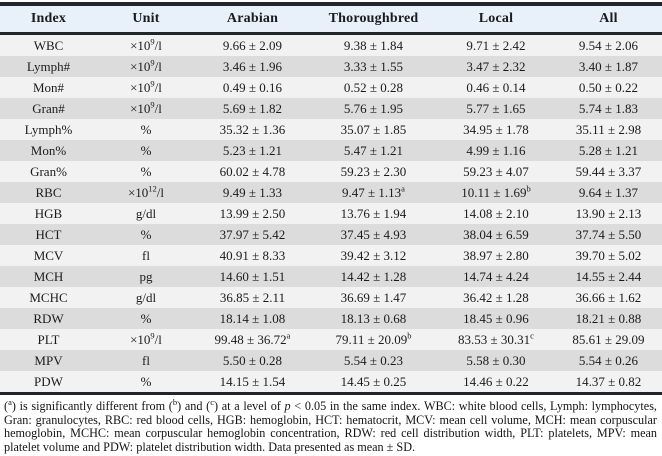 Image resolution: width=662 pixels, height=456 pixels. Describe the element at coordinates (496, 191) in the screenshot. I see `value-local: 10.11 ± 1.69b` at that location.